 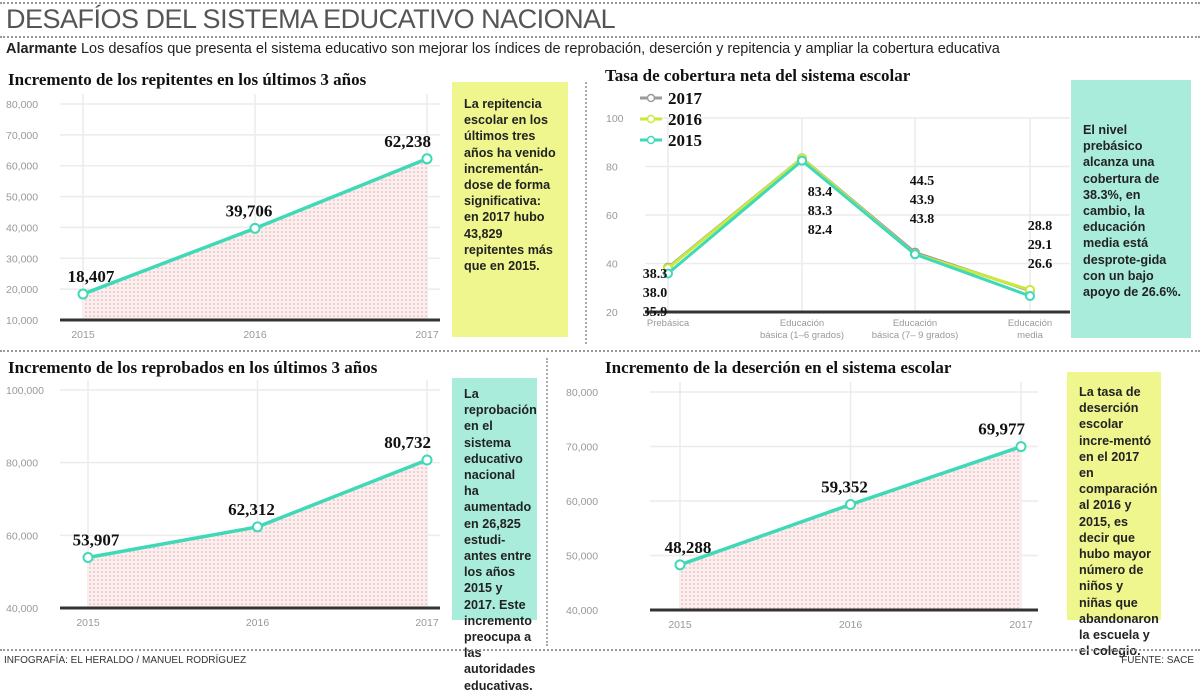 What do you see at coordinates (685, 98) in the screenshot?
I see `legend-label: 2017` at bounding box center [685, 98].